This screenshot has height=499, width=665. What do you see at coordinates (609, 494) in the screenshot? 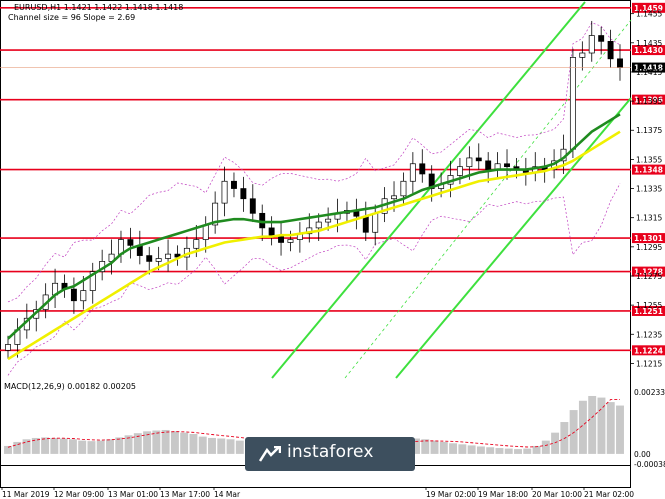
I see `time-tick-label: 21 Mar 02:00` at bounding box center [609, 494].